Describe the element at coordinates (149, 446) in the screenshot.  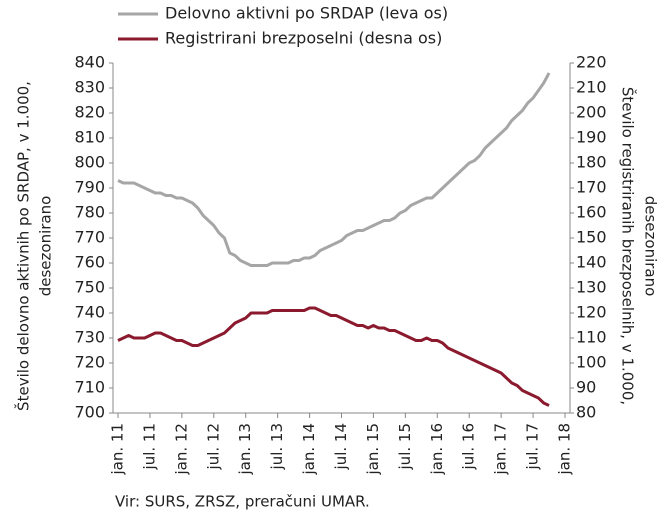
I see `x-tick-label: jul. 11` at that location.